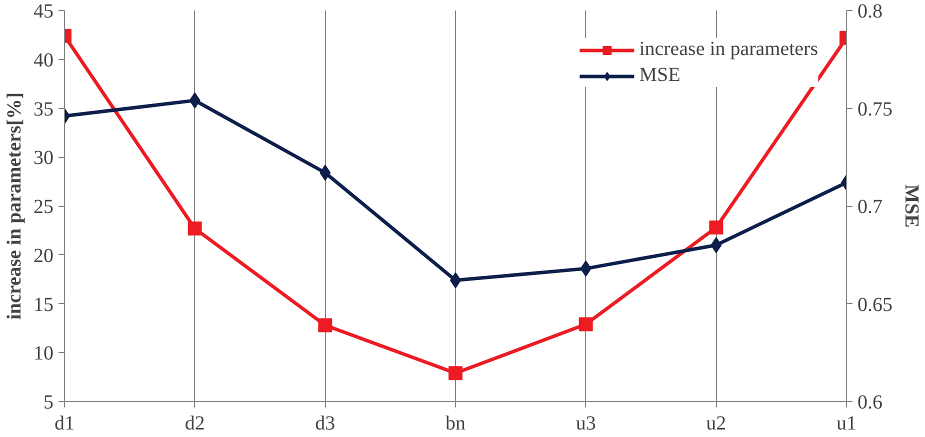 The width and height of the screenshot is (925, 437). I want to click on y-tick-label: 15, so click(44, 305).